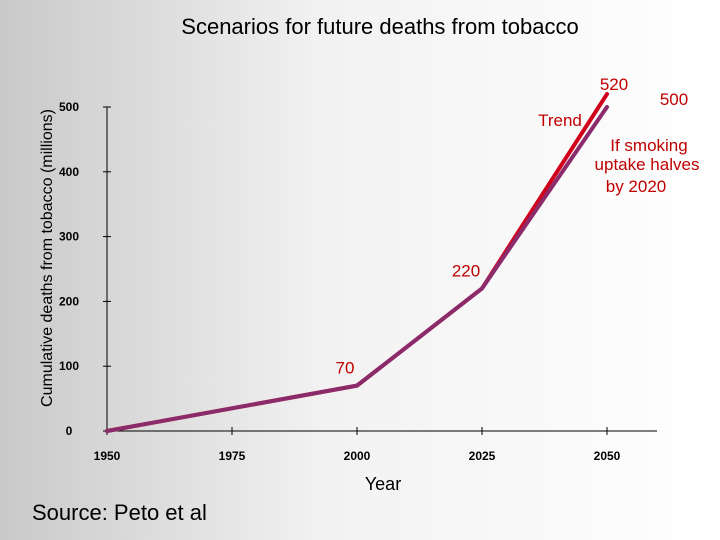 Image resolution: width=720 pixels, height=540 pixels. What do you see at coordinates (614, 84) in the screenshot?
I see `value-label: 520` at bounding box center [614, 84].